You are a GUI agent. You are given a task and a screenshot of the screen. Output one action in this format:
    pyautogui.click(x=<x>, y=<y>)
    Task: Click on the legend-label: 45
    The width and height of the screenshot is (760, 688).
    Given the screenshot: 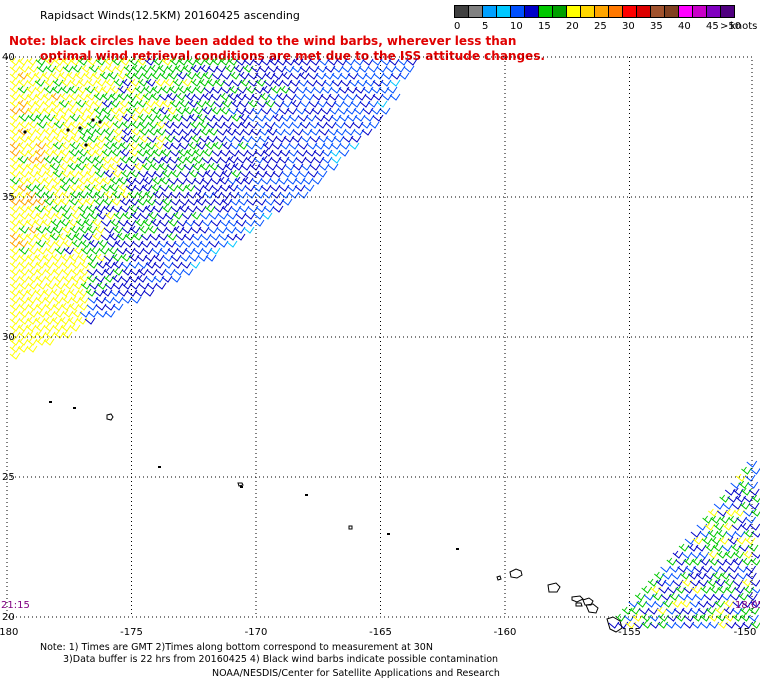 What is the action you would take?
    pyautogui.click(x=712, y=26)
    